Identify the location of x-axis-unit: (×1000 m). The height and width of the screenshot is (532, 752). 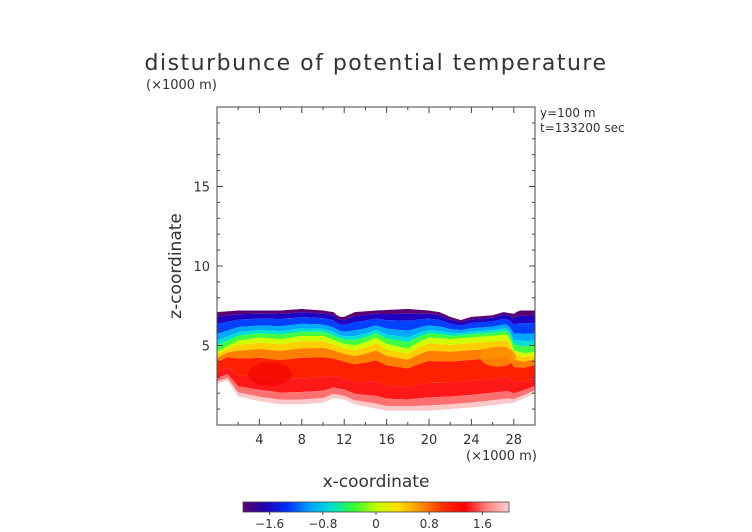
(501, 456).